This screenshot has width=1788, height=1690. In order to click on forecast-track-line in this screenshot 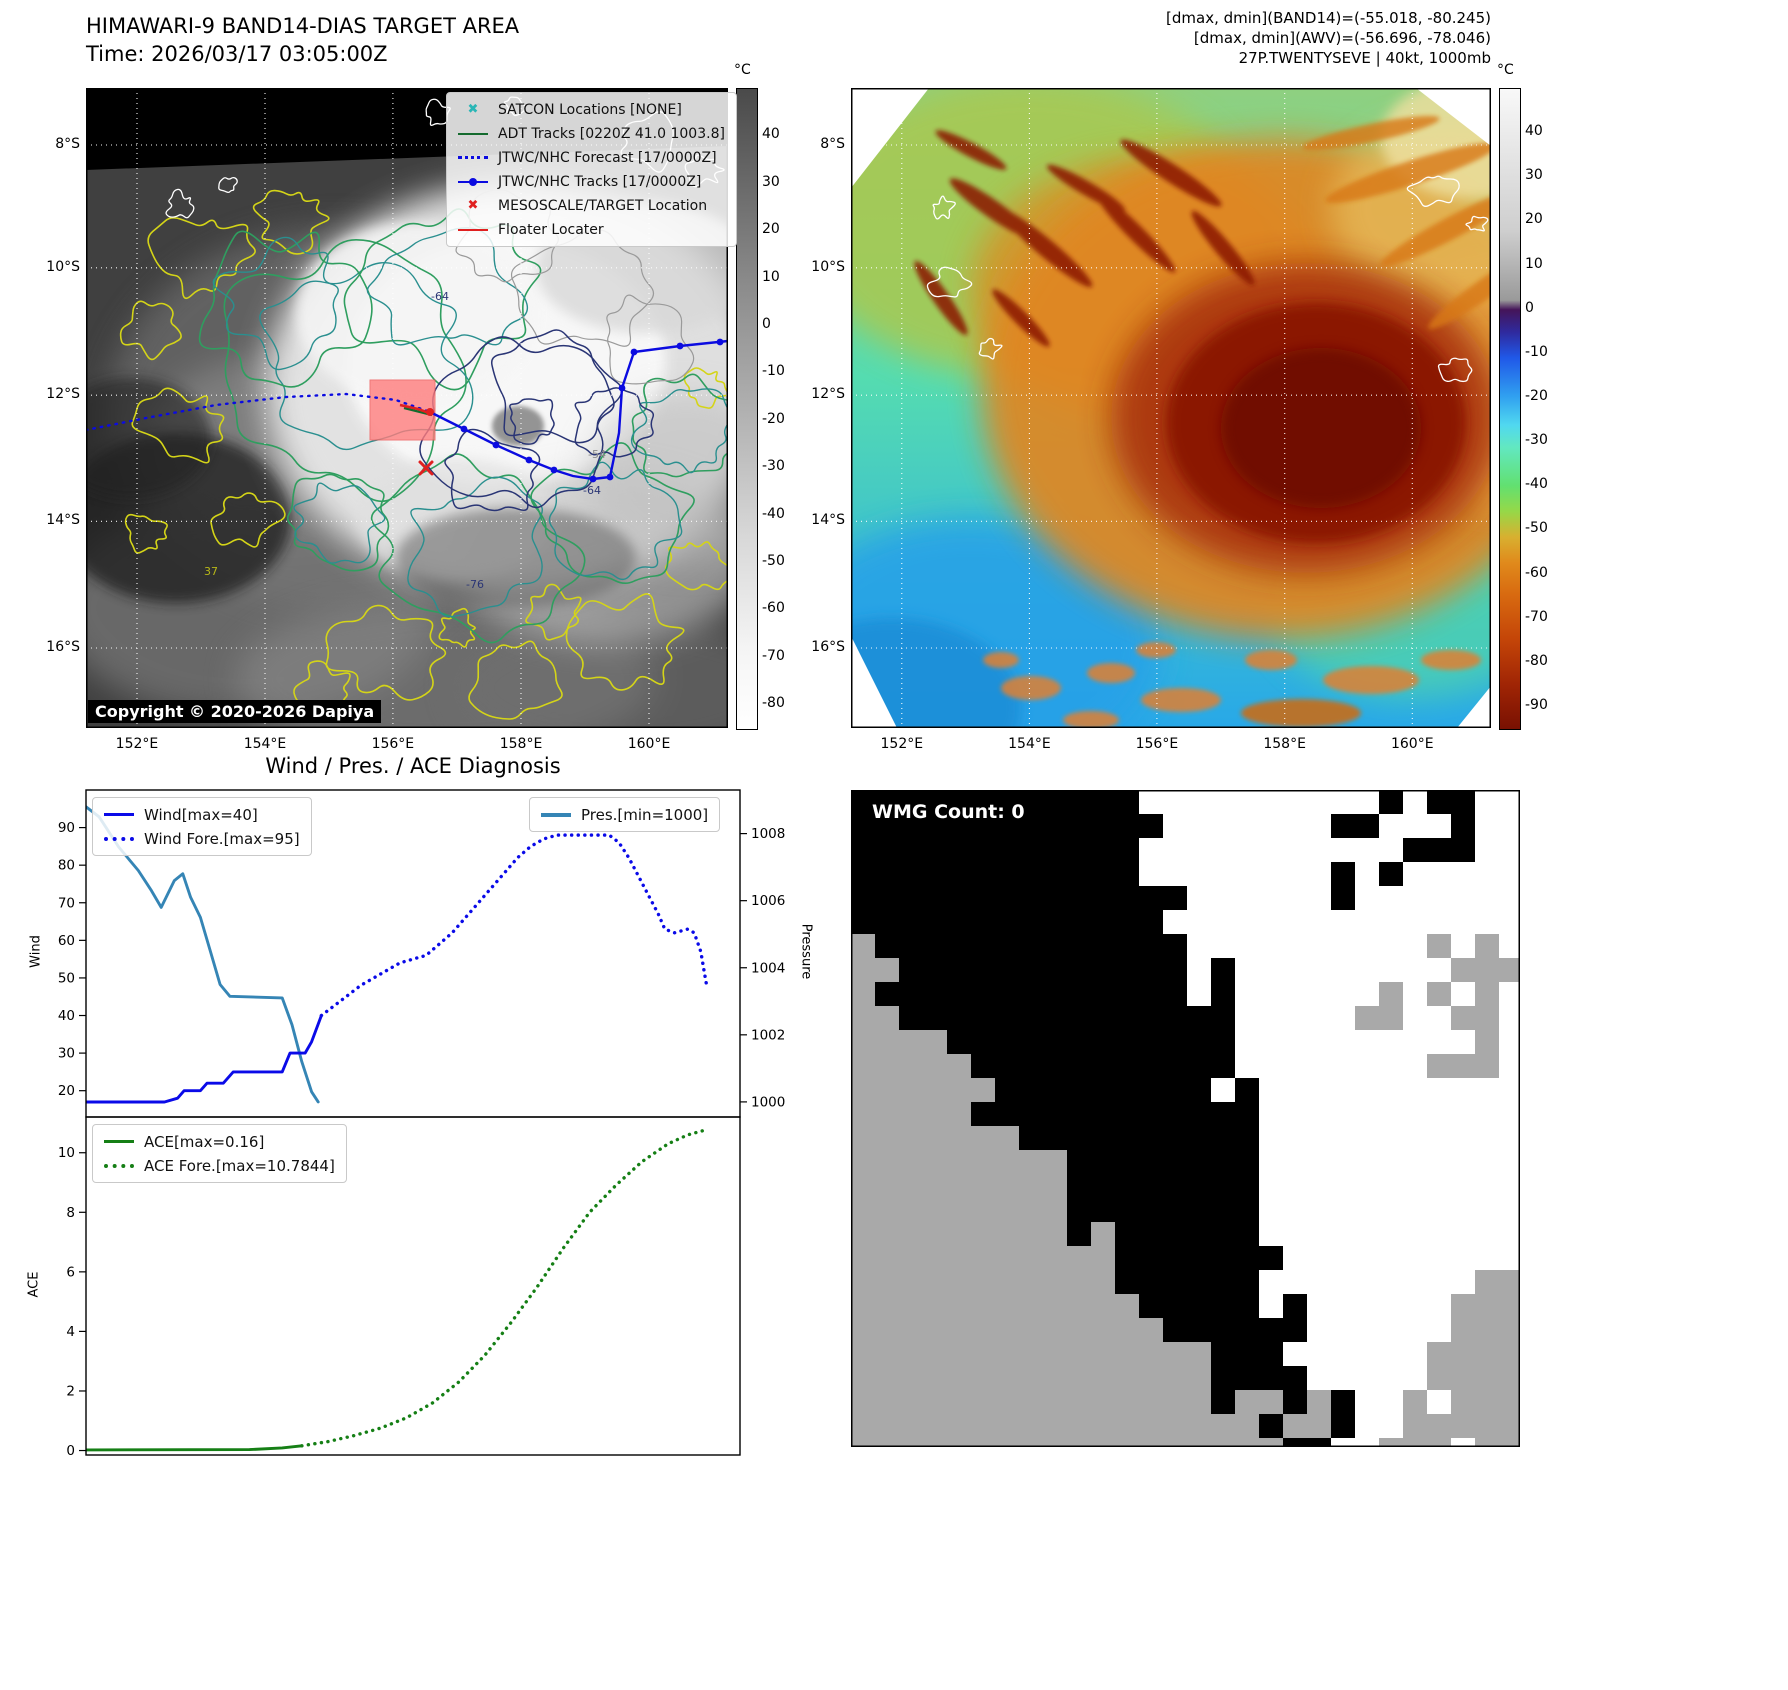, I will do `click(259, 412)`.